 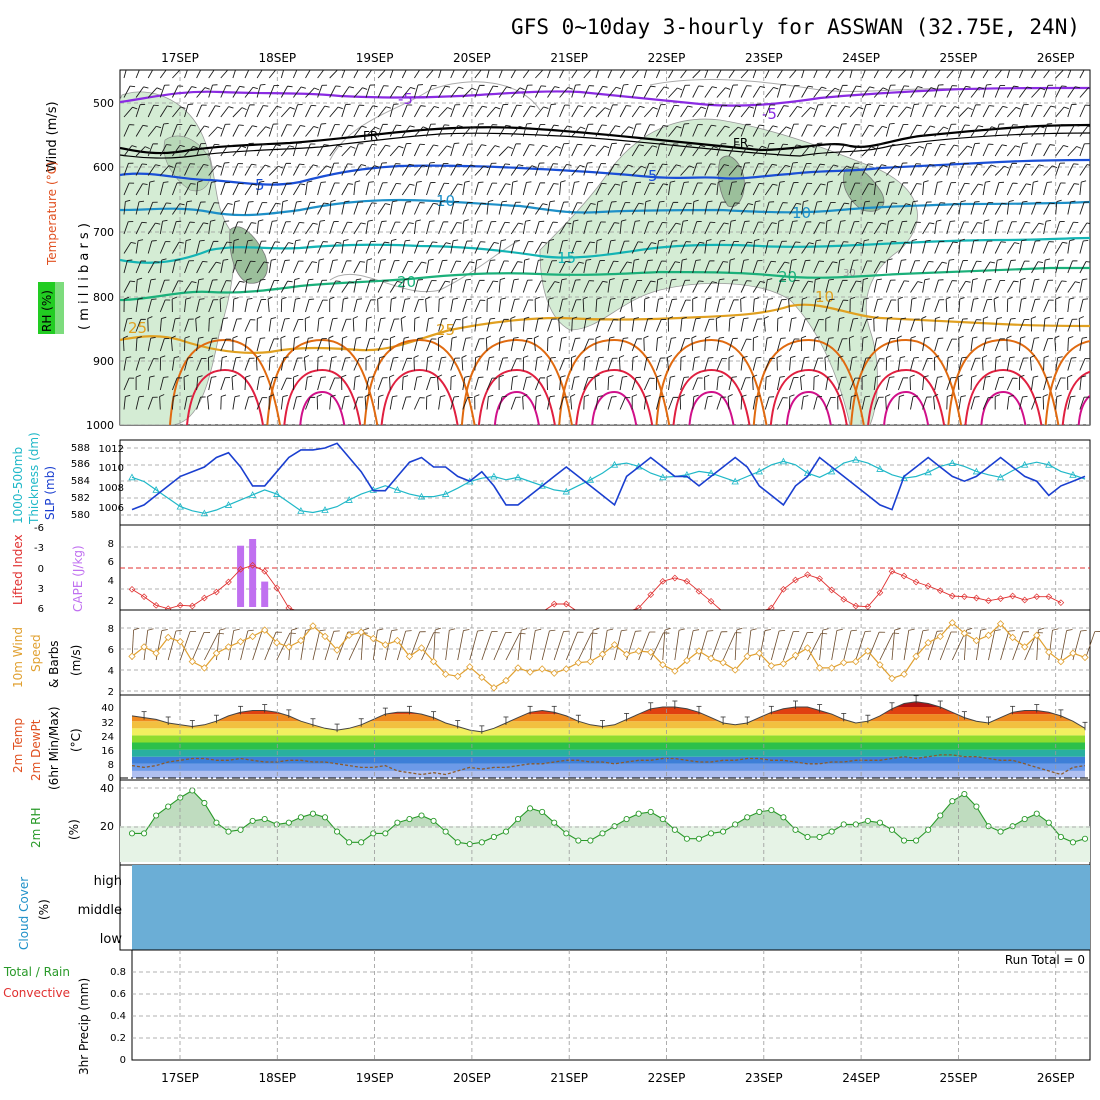 What do you see at coordinates (611, 1005) in the screenshot?
I see `precip-panel-frame` at bounding box center [611, 1005].